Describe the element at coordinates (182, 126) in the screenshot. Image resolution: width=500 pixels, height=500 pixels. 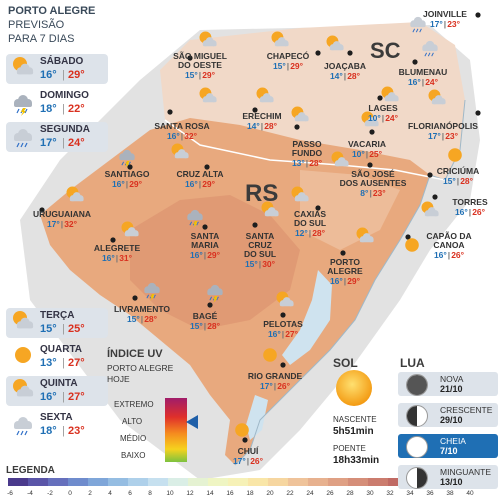
I see `city-name: SANTA ROSA` at that location.